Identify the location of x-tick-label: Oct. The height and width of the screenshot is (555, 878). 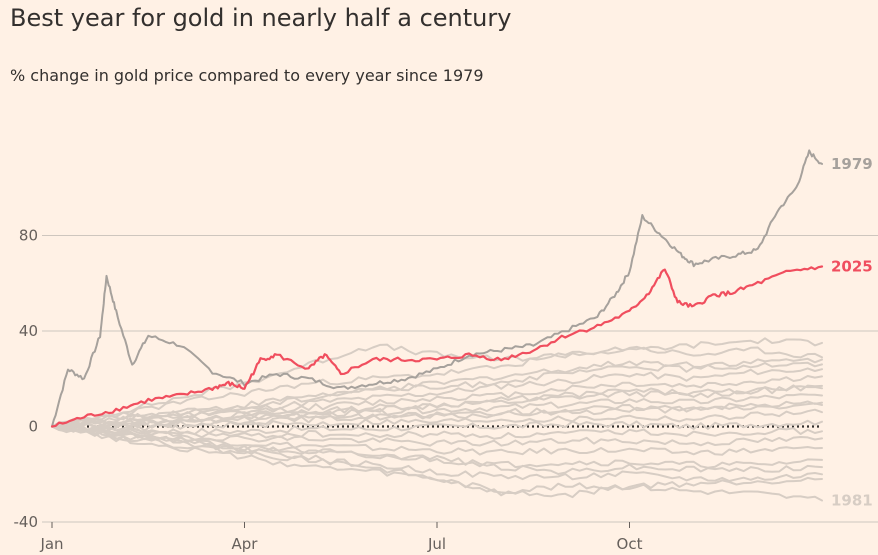
(630, 544).